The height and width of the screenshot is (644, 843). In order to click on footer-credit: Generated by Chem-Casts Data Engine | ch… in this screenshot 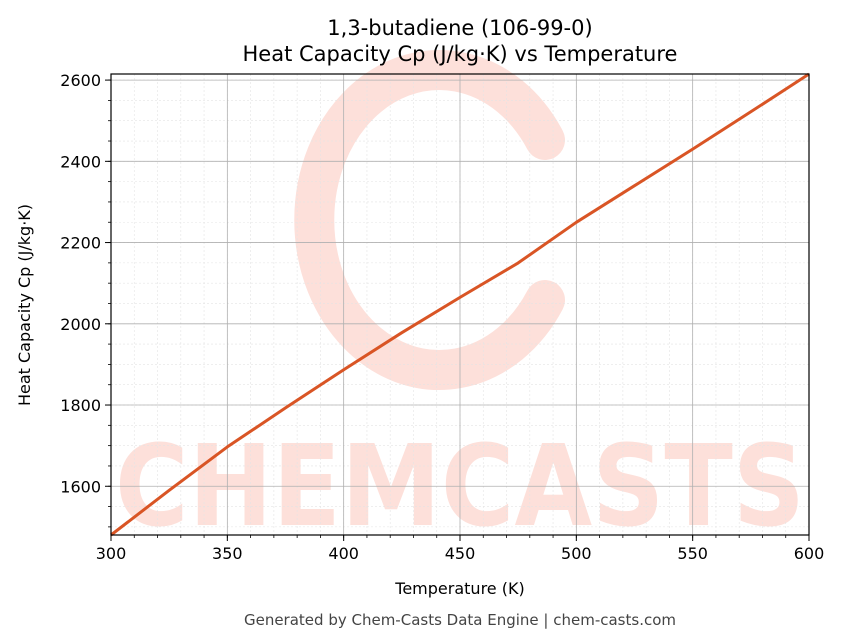, I will do `click(460, 620)`.